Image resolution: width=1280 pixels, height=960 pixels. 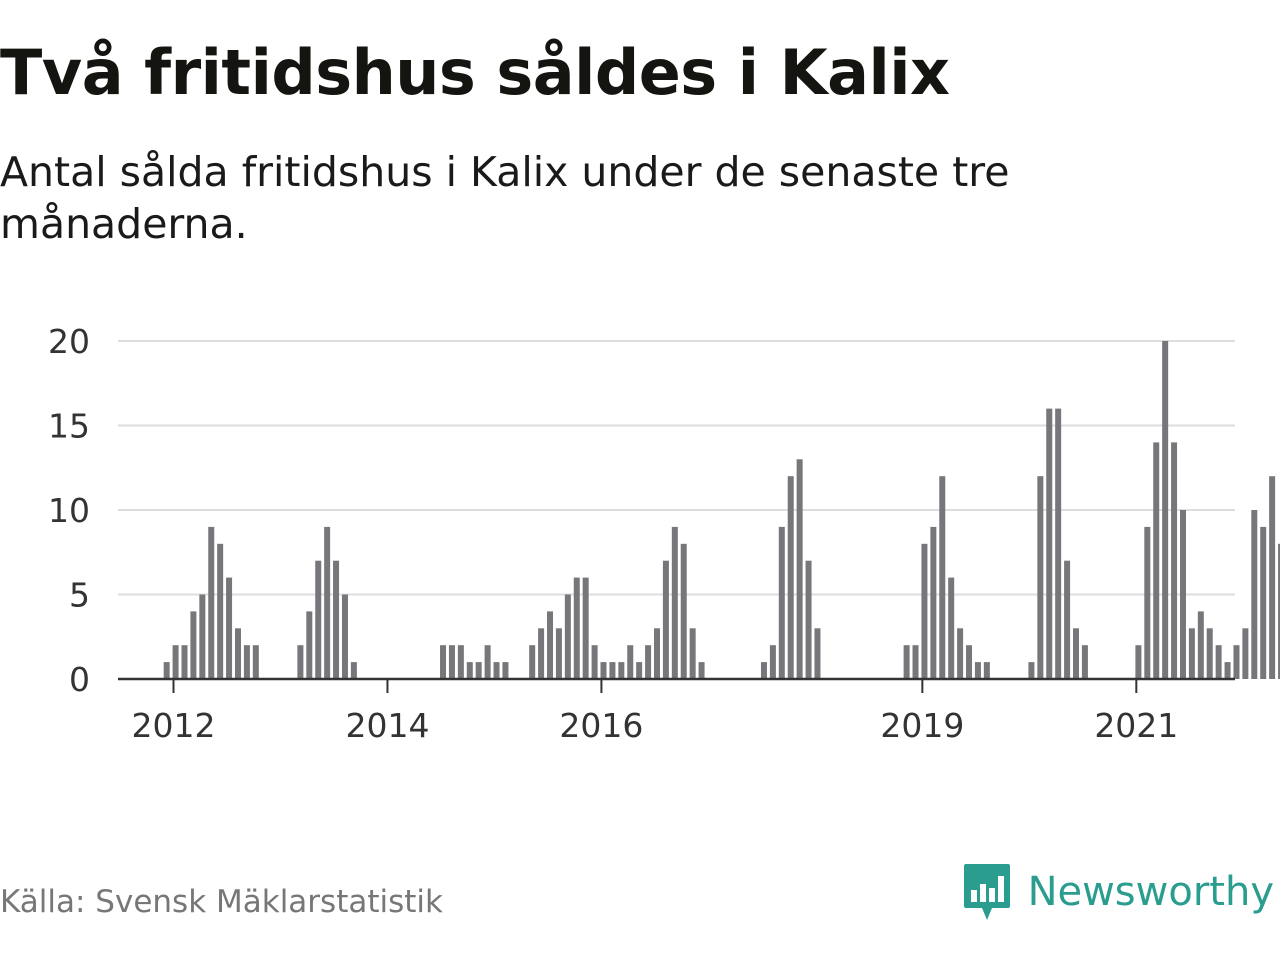 I want to click on bar-chart-speech-bubble-icon, so click(x=986, y=892).